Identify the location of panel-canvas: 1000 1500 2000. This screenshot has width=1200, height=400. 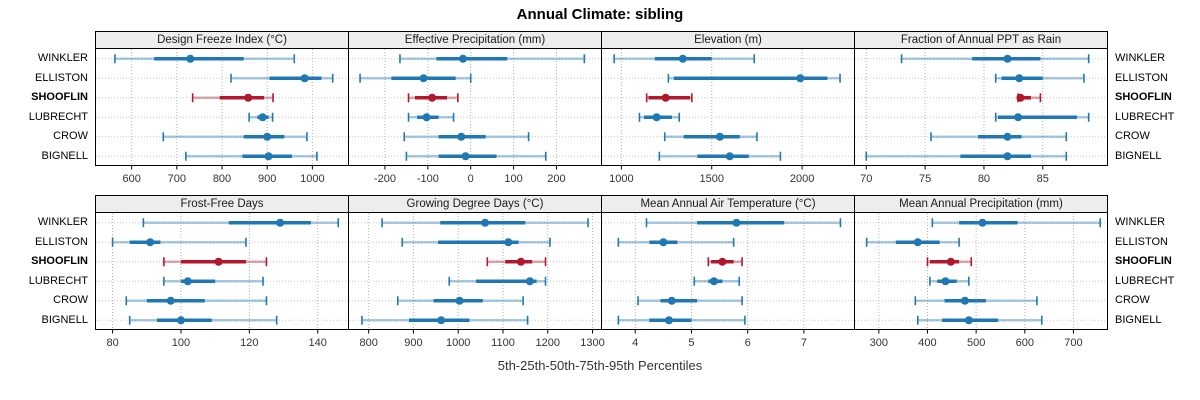
(728, 117).